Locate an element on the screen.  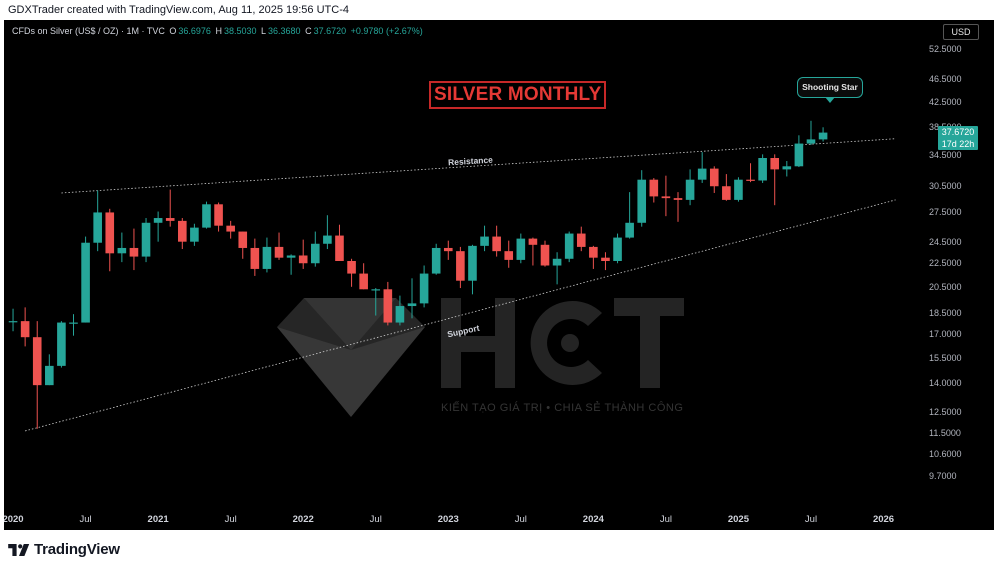
legend-change: +0.9780 (+2.67%) is located at coordinates (386, 31).